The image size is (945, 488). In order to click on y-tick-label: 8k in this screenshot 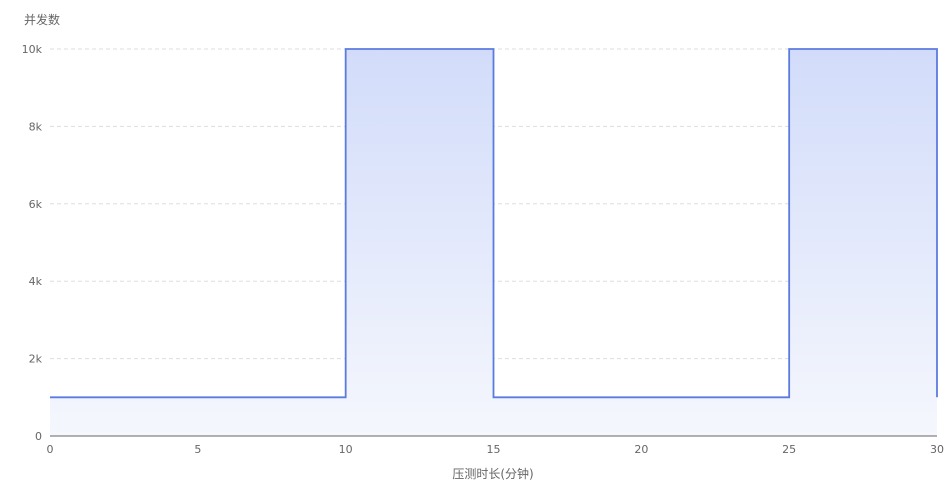, I will do `click(36, 126)`.